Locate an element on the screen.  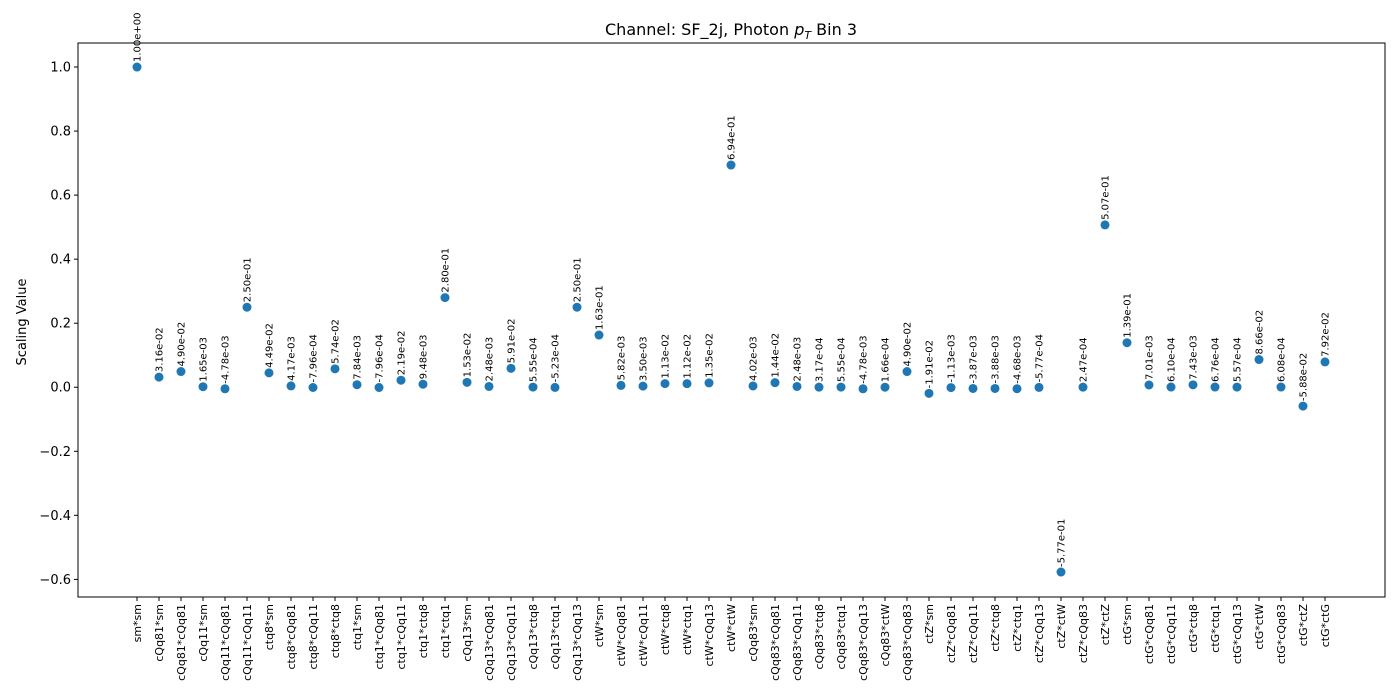
data-label: 1.35e-02 is located at coordinates (710, 355).